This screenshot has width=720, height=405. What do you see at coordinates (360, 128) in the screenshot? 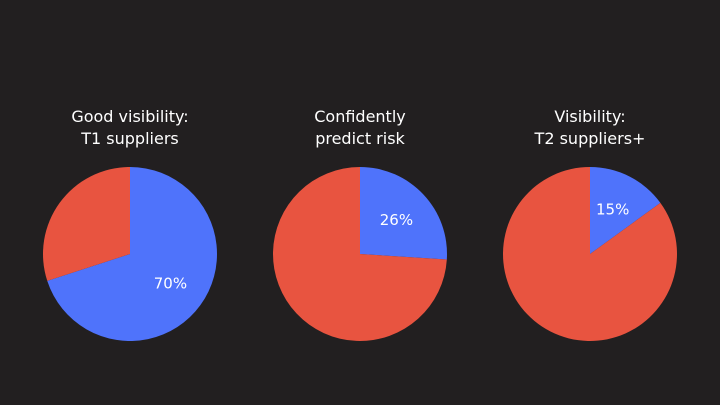
I see `chart-title: Confidently predict risk` at bounding box center [360, 128].